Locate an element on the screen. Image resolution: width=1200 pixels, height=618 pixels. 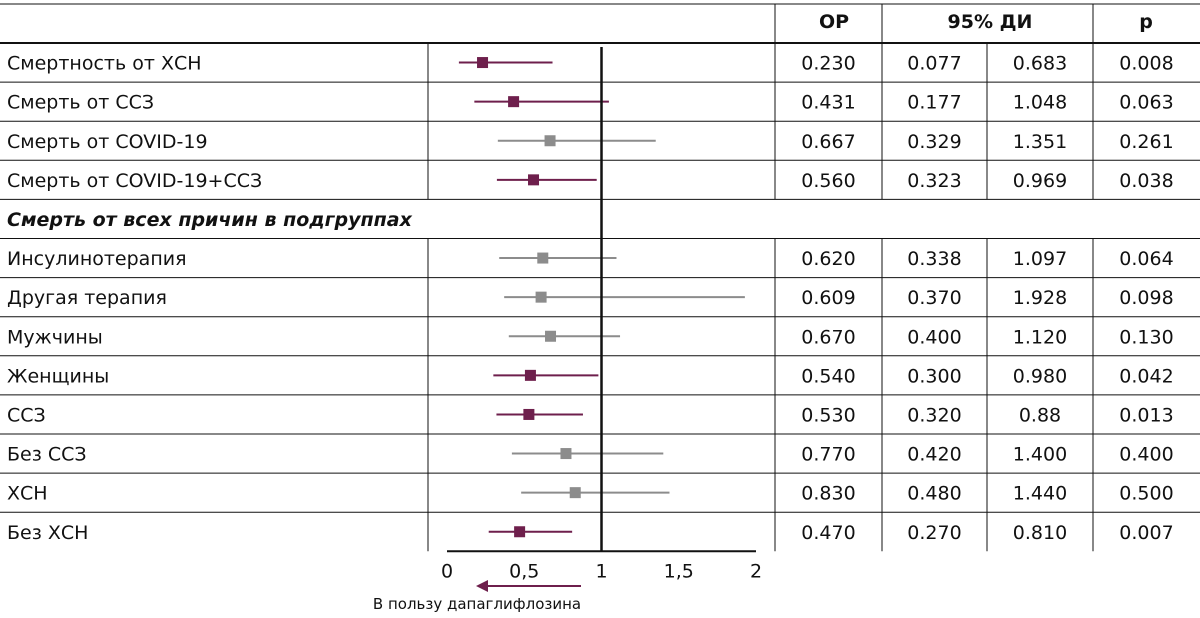
header-or: ОР is located at coordinates (834, 22).